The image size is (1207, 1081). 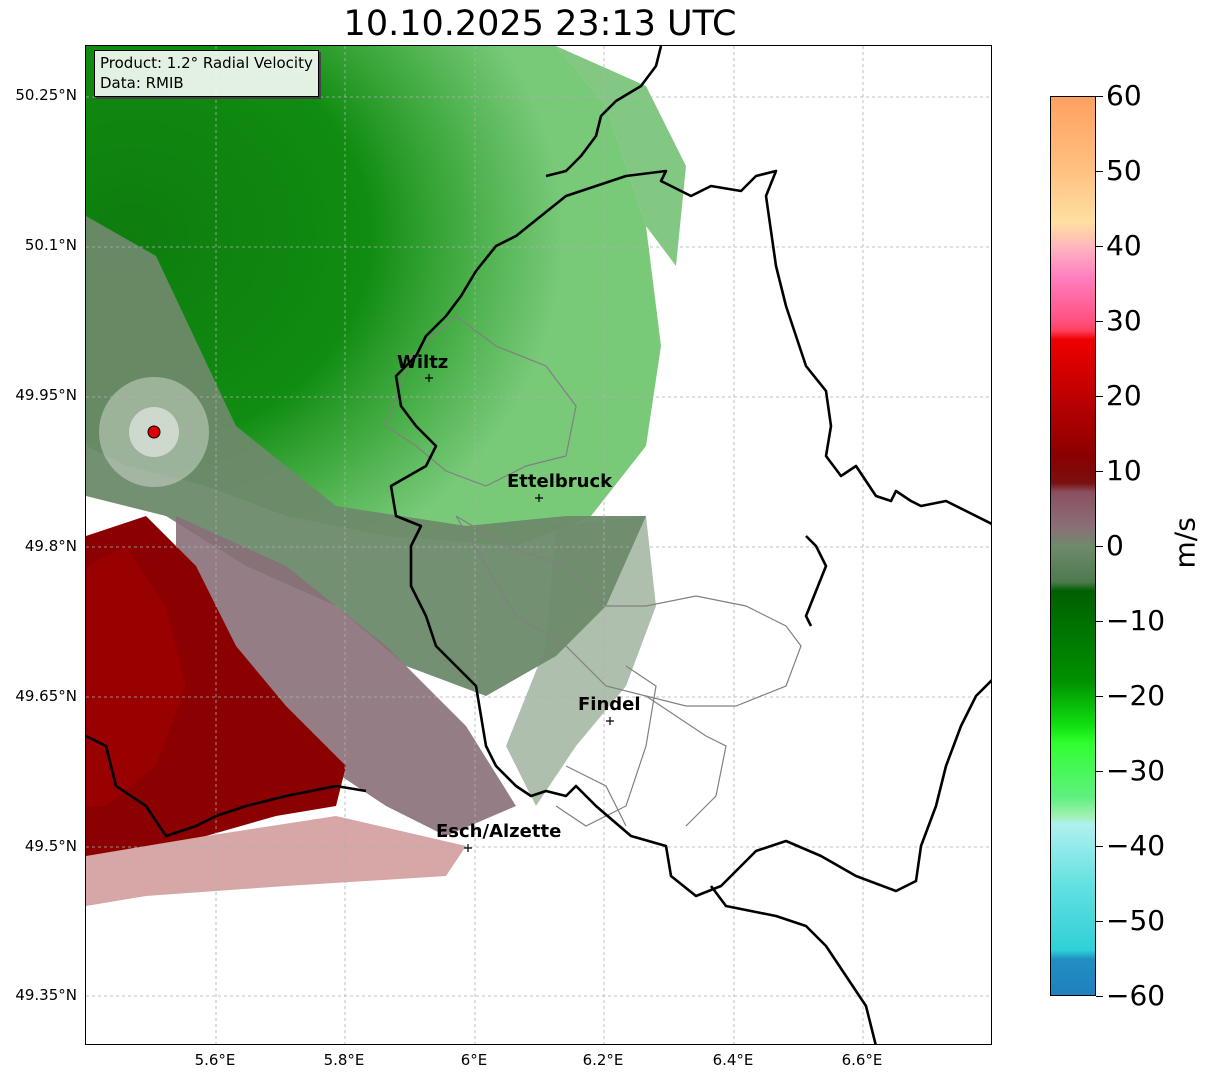 What do you see at coordinates (1136, 770) in the screenshot?
I see `colorbar-tick-label: −30` at bounding box center [1136, 770].